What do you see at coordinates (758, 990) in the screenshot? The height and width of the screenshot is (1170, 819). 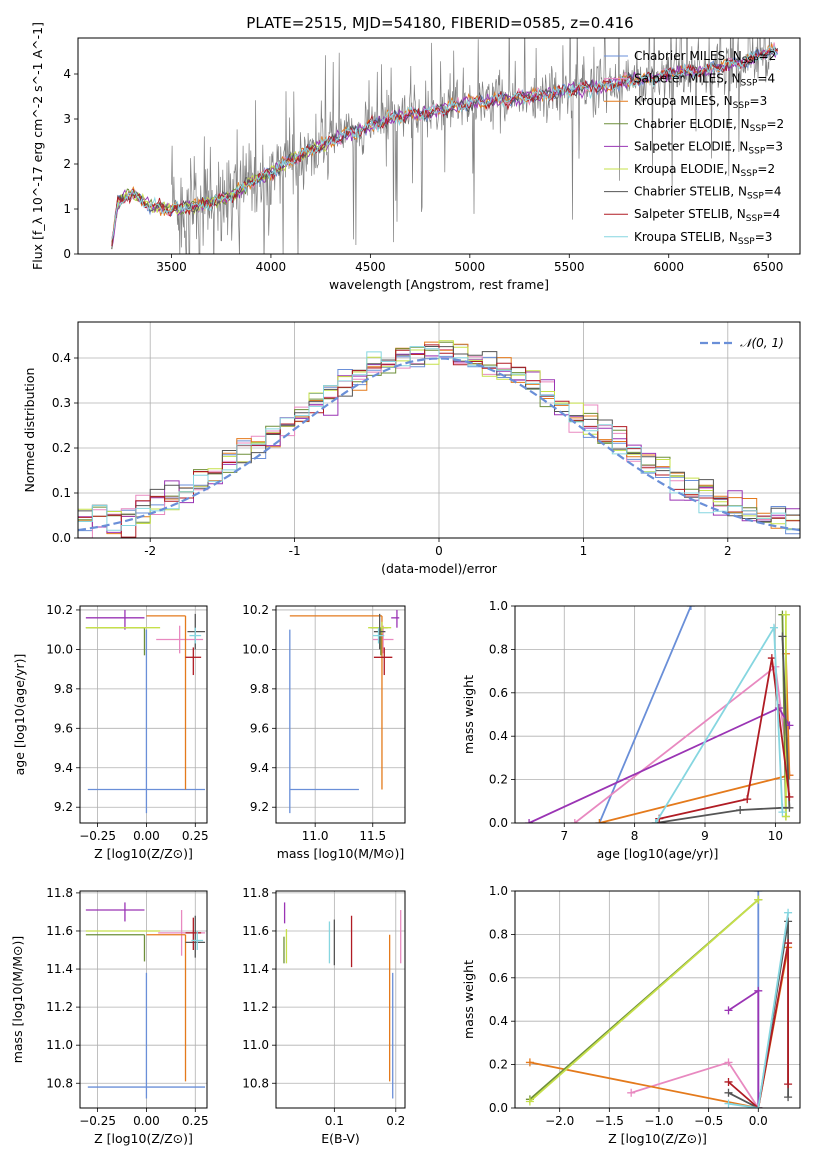 I see `weight-marker-salpeter_elodie` at bounding box center [758, 990].